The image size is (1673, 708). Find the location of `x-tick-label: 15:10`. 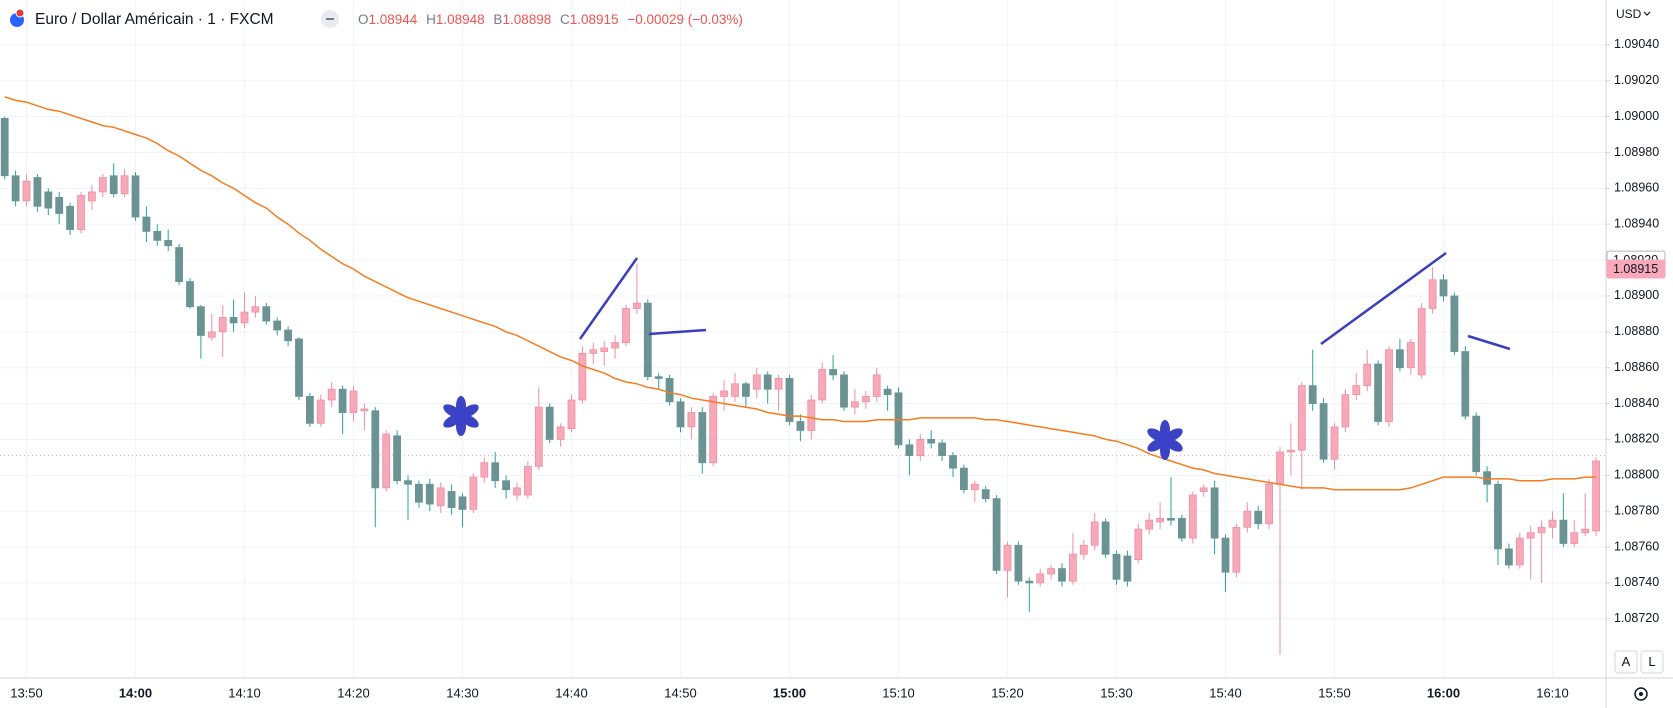

x-tick-label: 15:10 is located at coordinates (898, 692).